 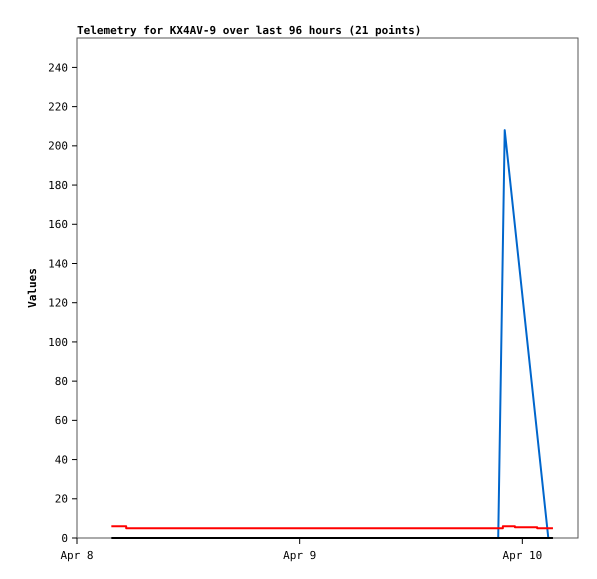 What do you see at coordinates (58, 185) in the screenshot?
I see `y-tick-label: 180` at bounding box center [58, 185].